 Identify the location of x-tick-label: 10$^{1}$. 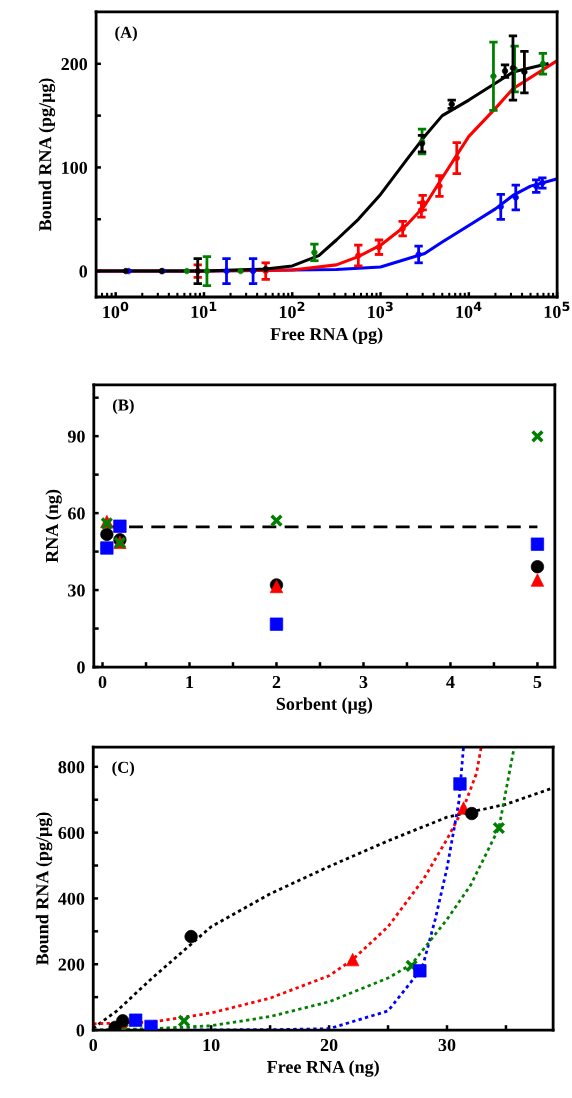
(204, 309).